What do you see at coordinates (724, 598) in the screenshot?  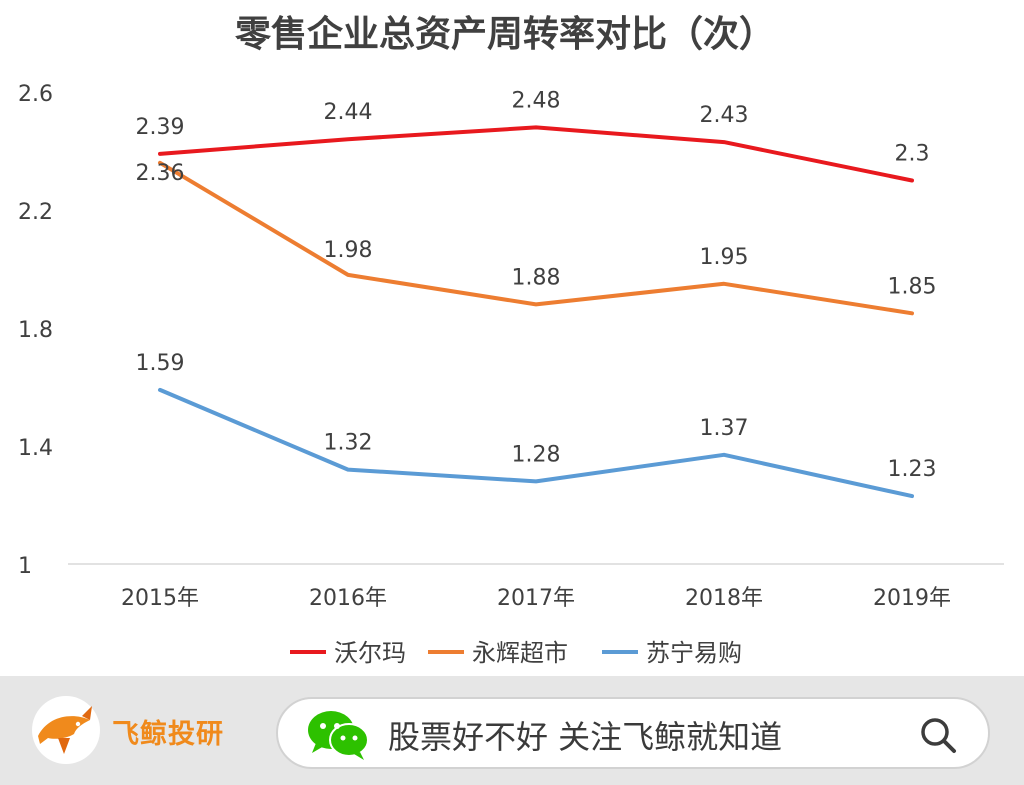 I see `x-tick-label: 2018年` at bounding box center [724, 598].